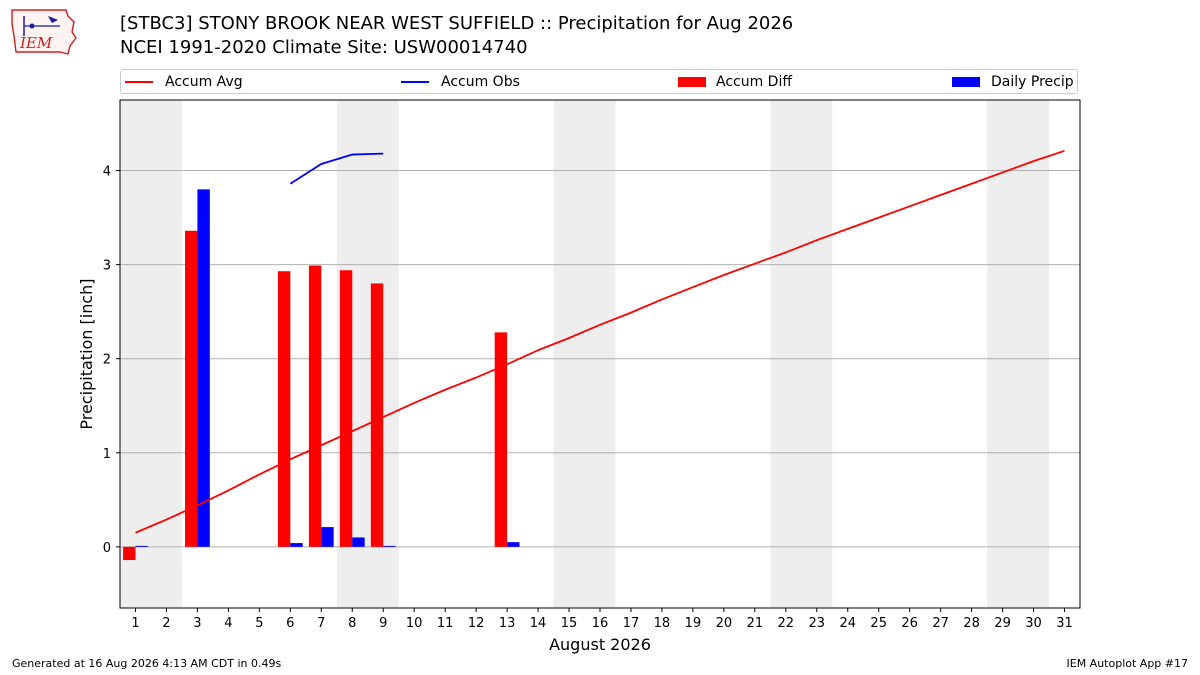 The height and width of the screenshot is (675, 1200). Describe the element at coordinates (1032, 82) in the screenshot. I see `legend-label-daily-precip: Daily Precip` at that location.